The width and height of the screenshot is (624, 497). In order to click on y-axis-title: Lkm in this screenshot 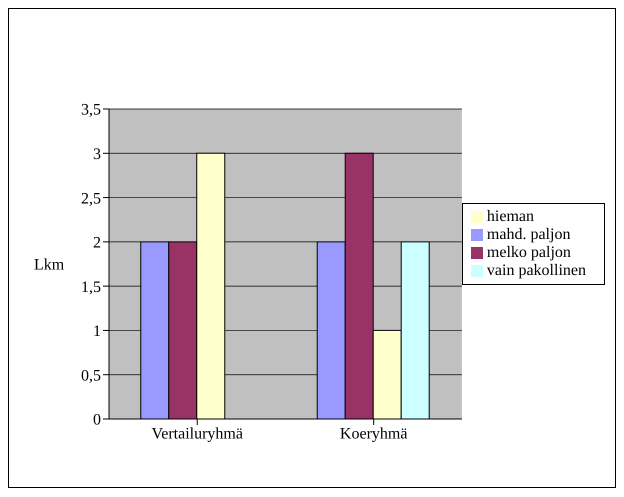, I will do `click(49, 265)`.